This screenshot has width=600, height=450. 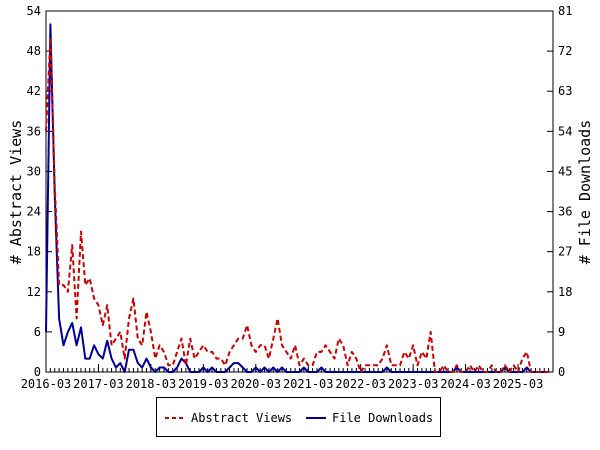 What do you see at coordinates (37, 372) in the screenshot?
I see `left-y-tick-label: 0` at bounding box center [37, 372].